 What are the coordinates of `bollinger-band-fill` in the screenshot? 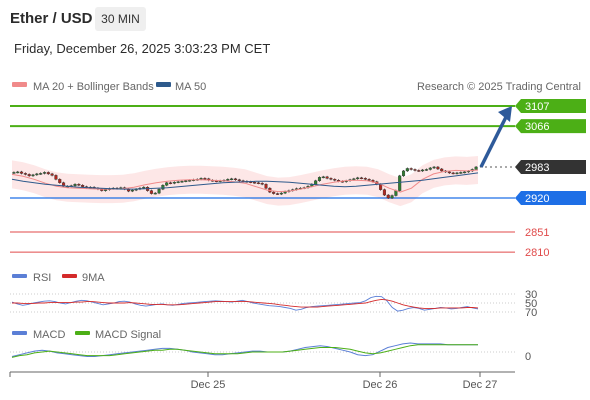 It's located at (245, 181).